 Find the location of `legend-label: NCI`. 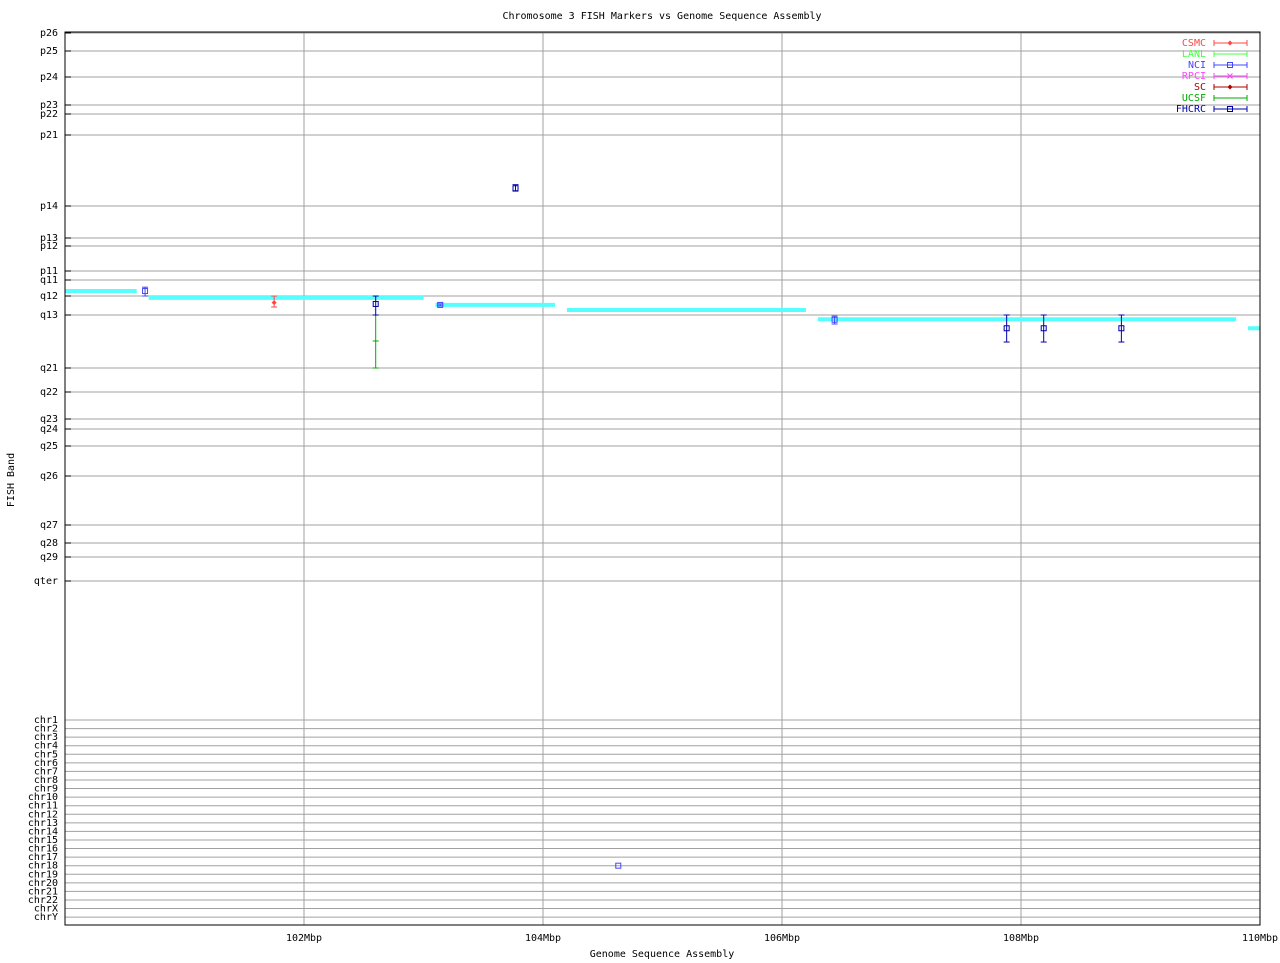

legend-label: NCI is located at coordinates (1197, 65).